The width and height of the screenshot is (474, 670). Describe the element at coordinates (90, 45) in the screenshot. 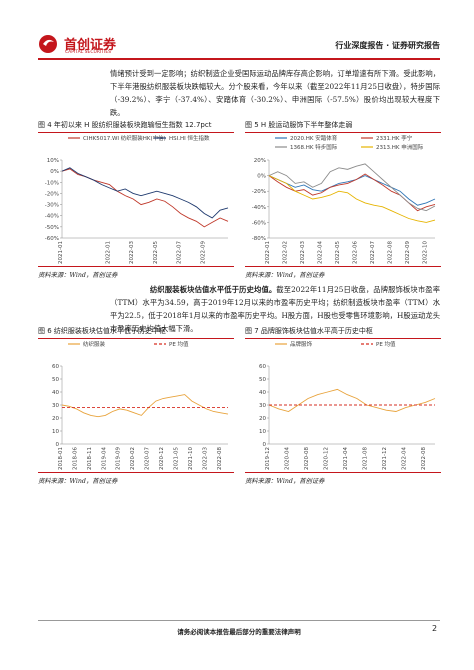

I see `logo-text: 首创证券` at that location.